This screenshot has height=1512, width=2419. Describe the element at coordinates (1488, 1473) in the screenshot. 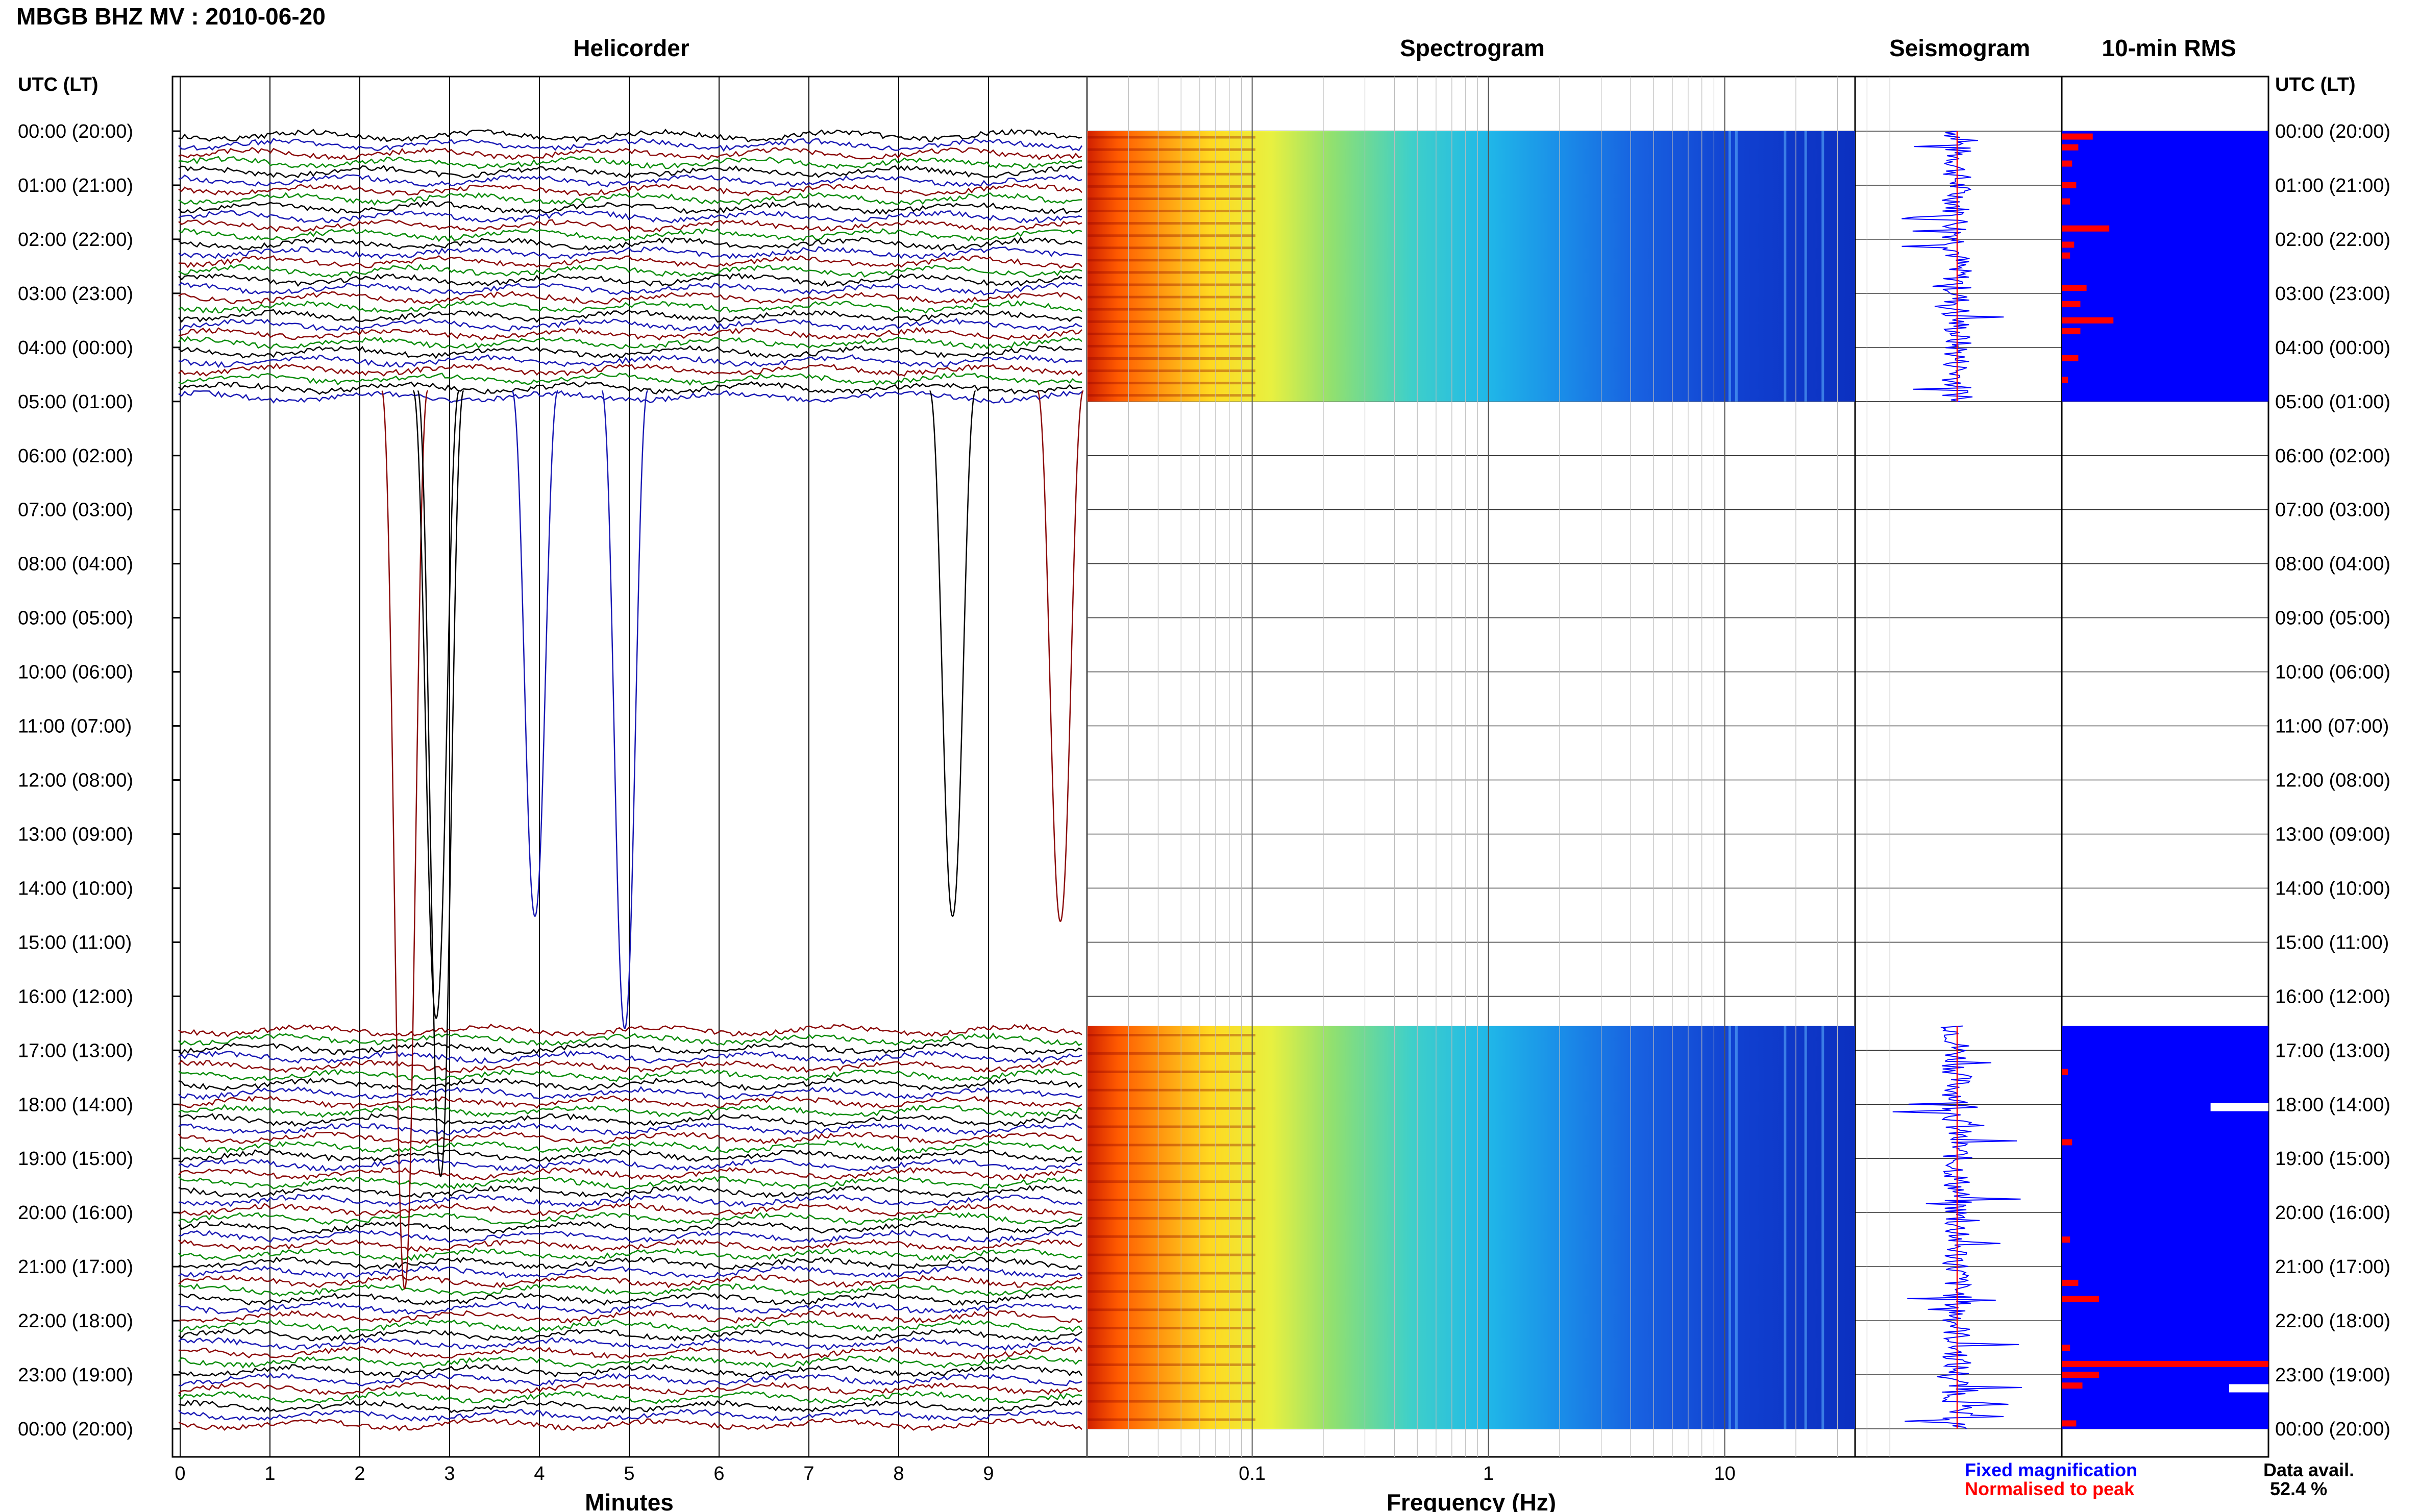

I see `frequency-tick-label: 1` at that location.